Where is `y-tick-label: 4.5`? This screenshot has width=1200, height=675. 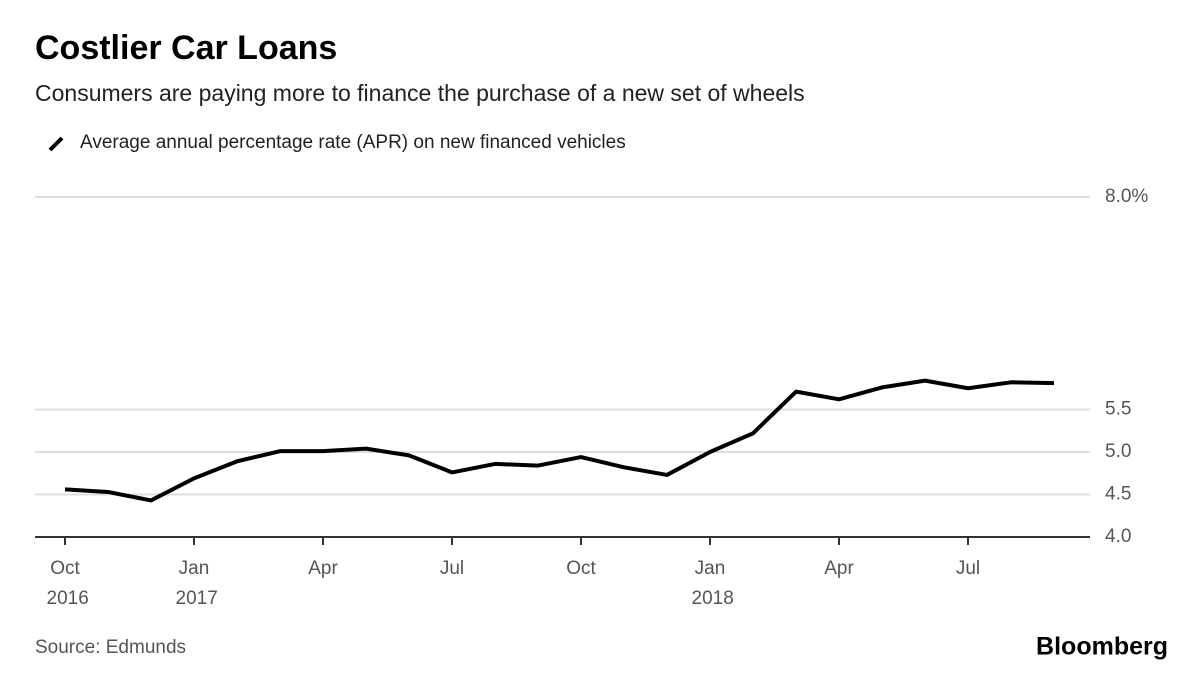
y-tick-label: 4.5 is located at coordinates (1118, 494).